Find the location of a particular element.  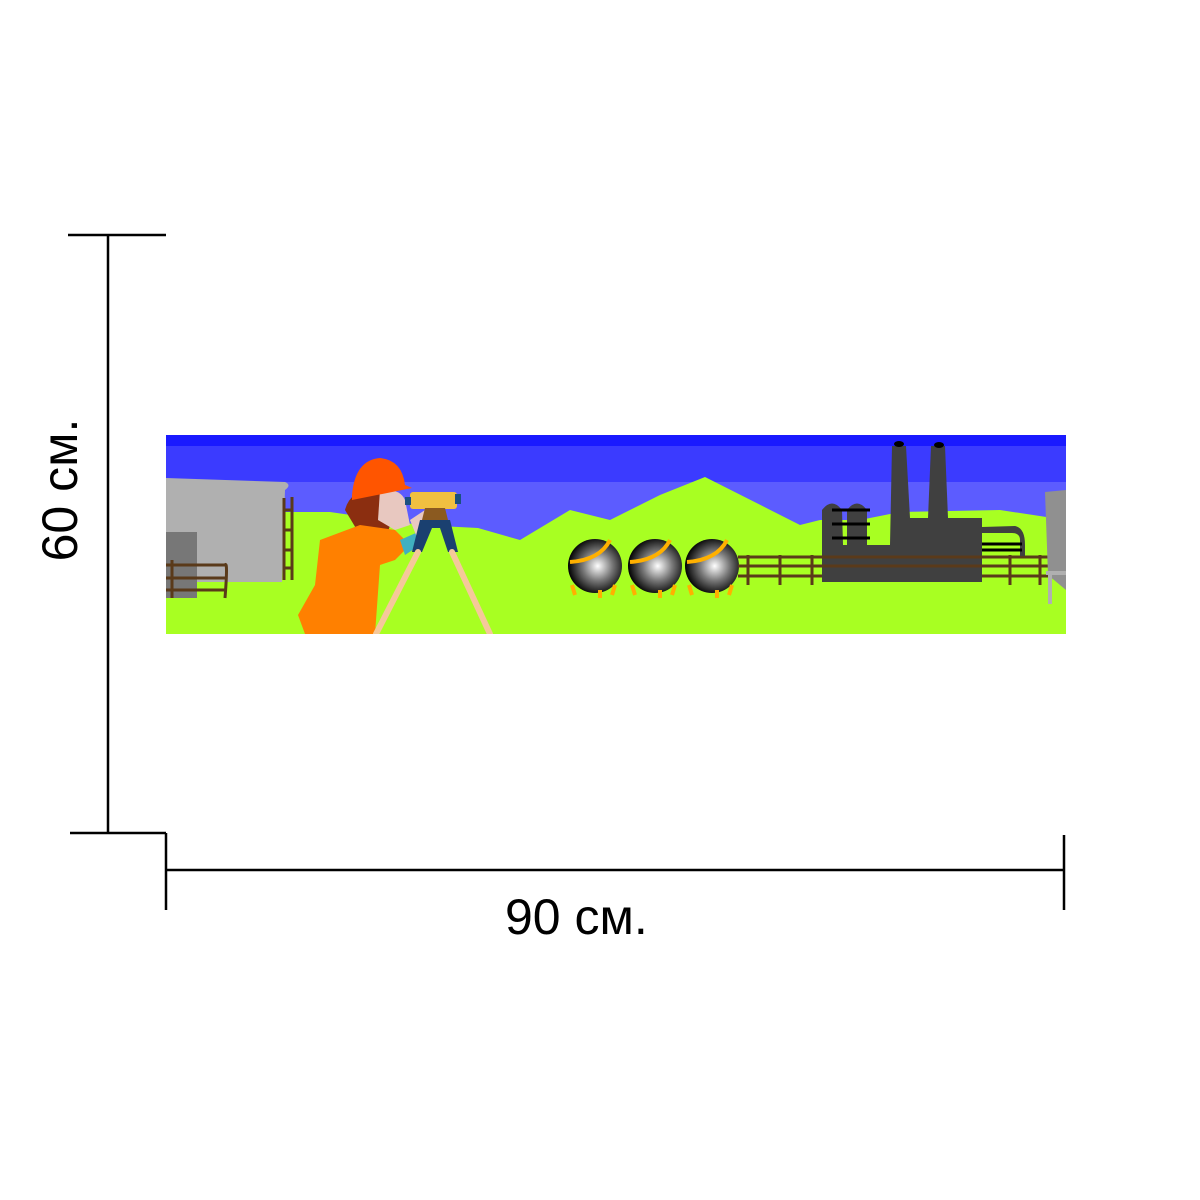

surveyor-figure is located at coordinates (395, 546).